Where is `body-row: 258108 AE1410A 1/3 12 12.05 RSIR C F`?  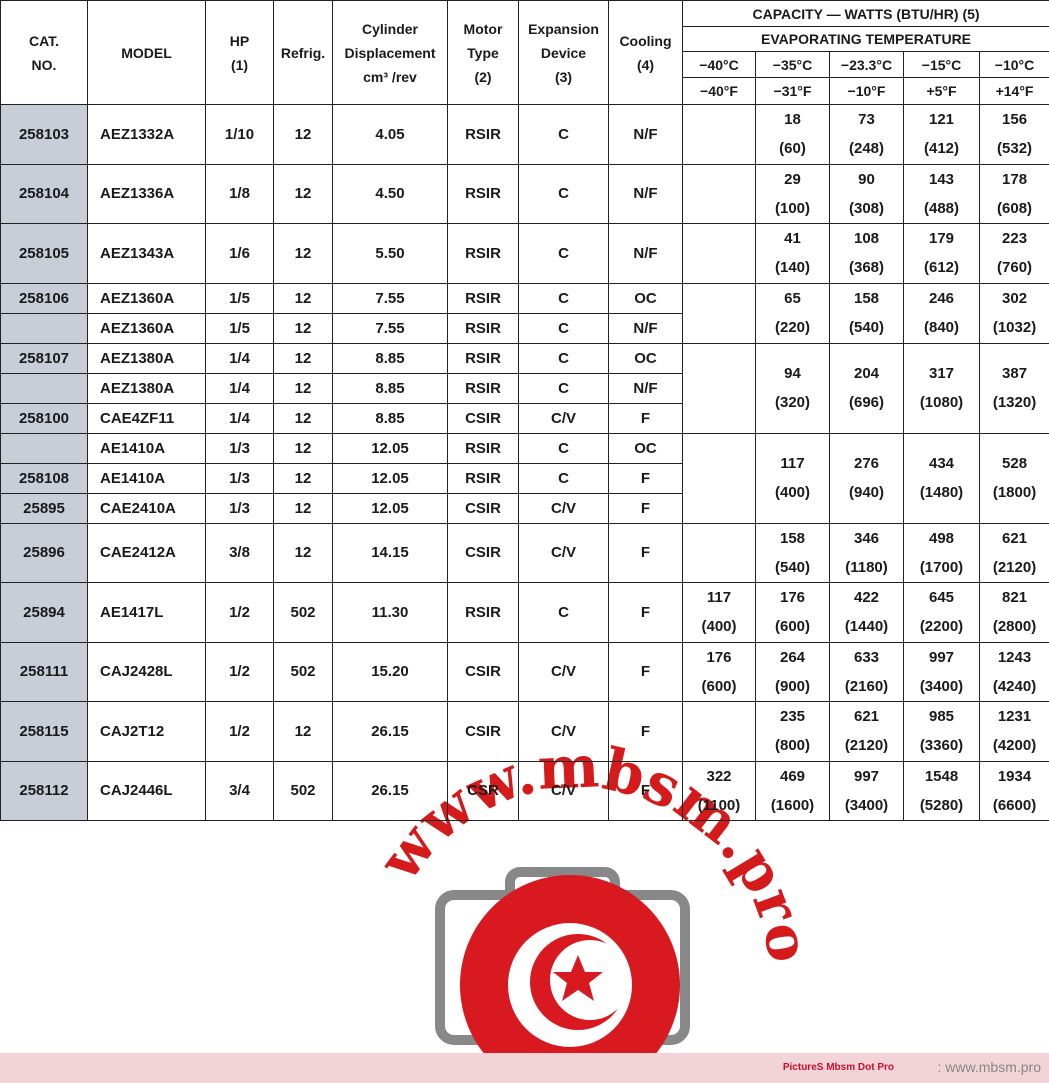 body-row: 258108 AE1410A 1/3 12 12.05 RSIR C F is located at coordinates (524, 478).